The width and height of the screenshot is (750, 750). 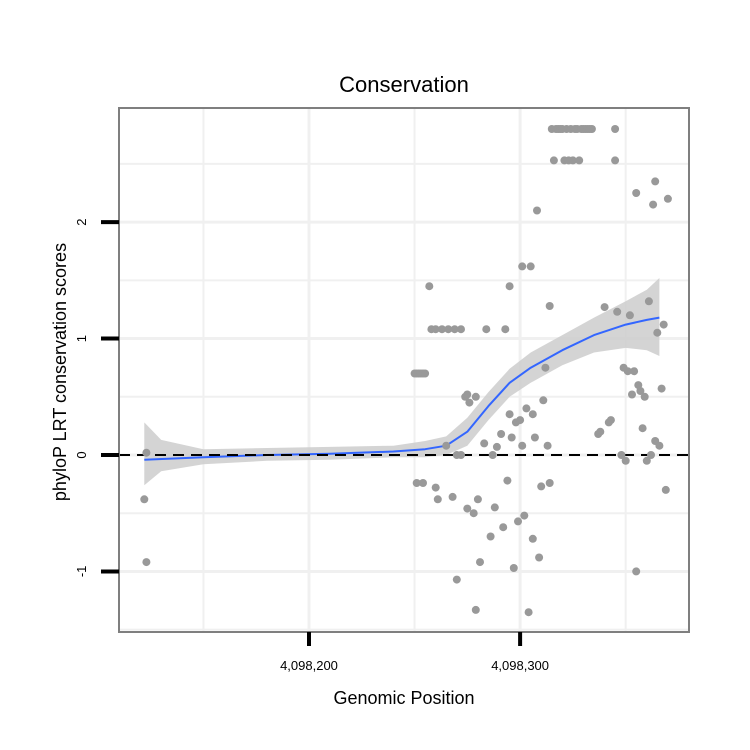 What do you see at coordinates (81, 454) in the screenshot?
I see `y-tick-label: 0` at bounding box center [81, 454].